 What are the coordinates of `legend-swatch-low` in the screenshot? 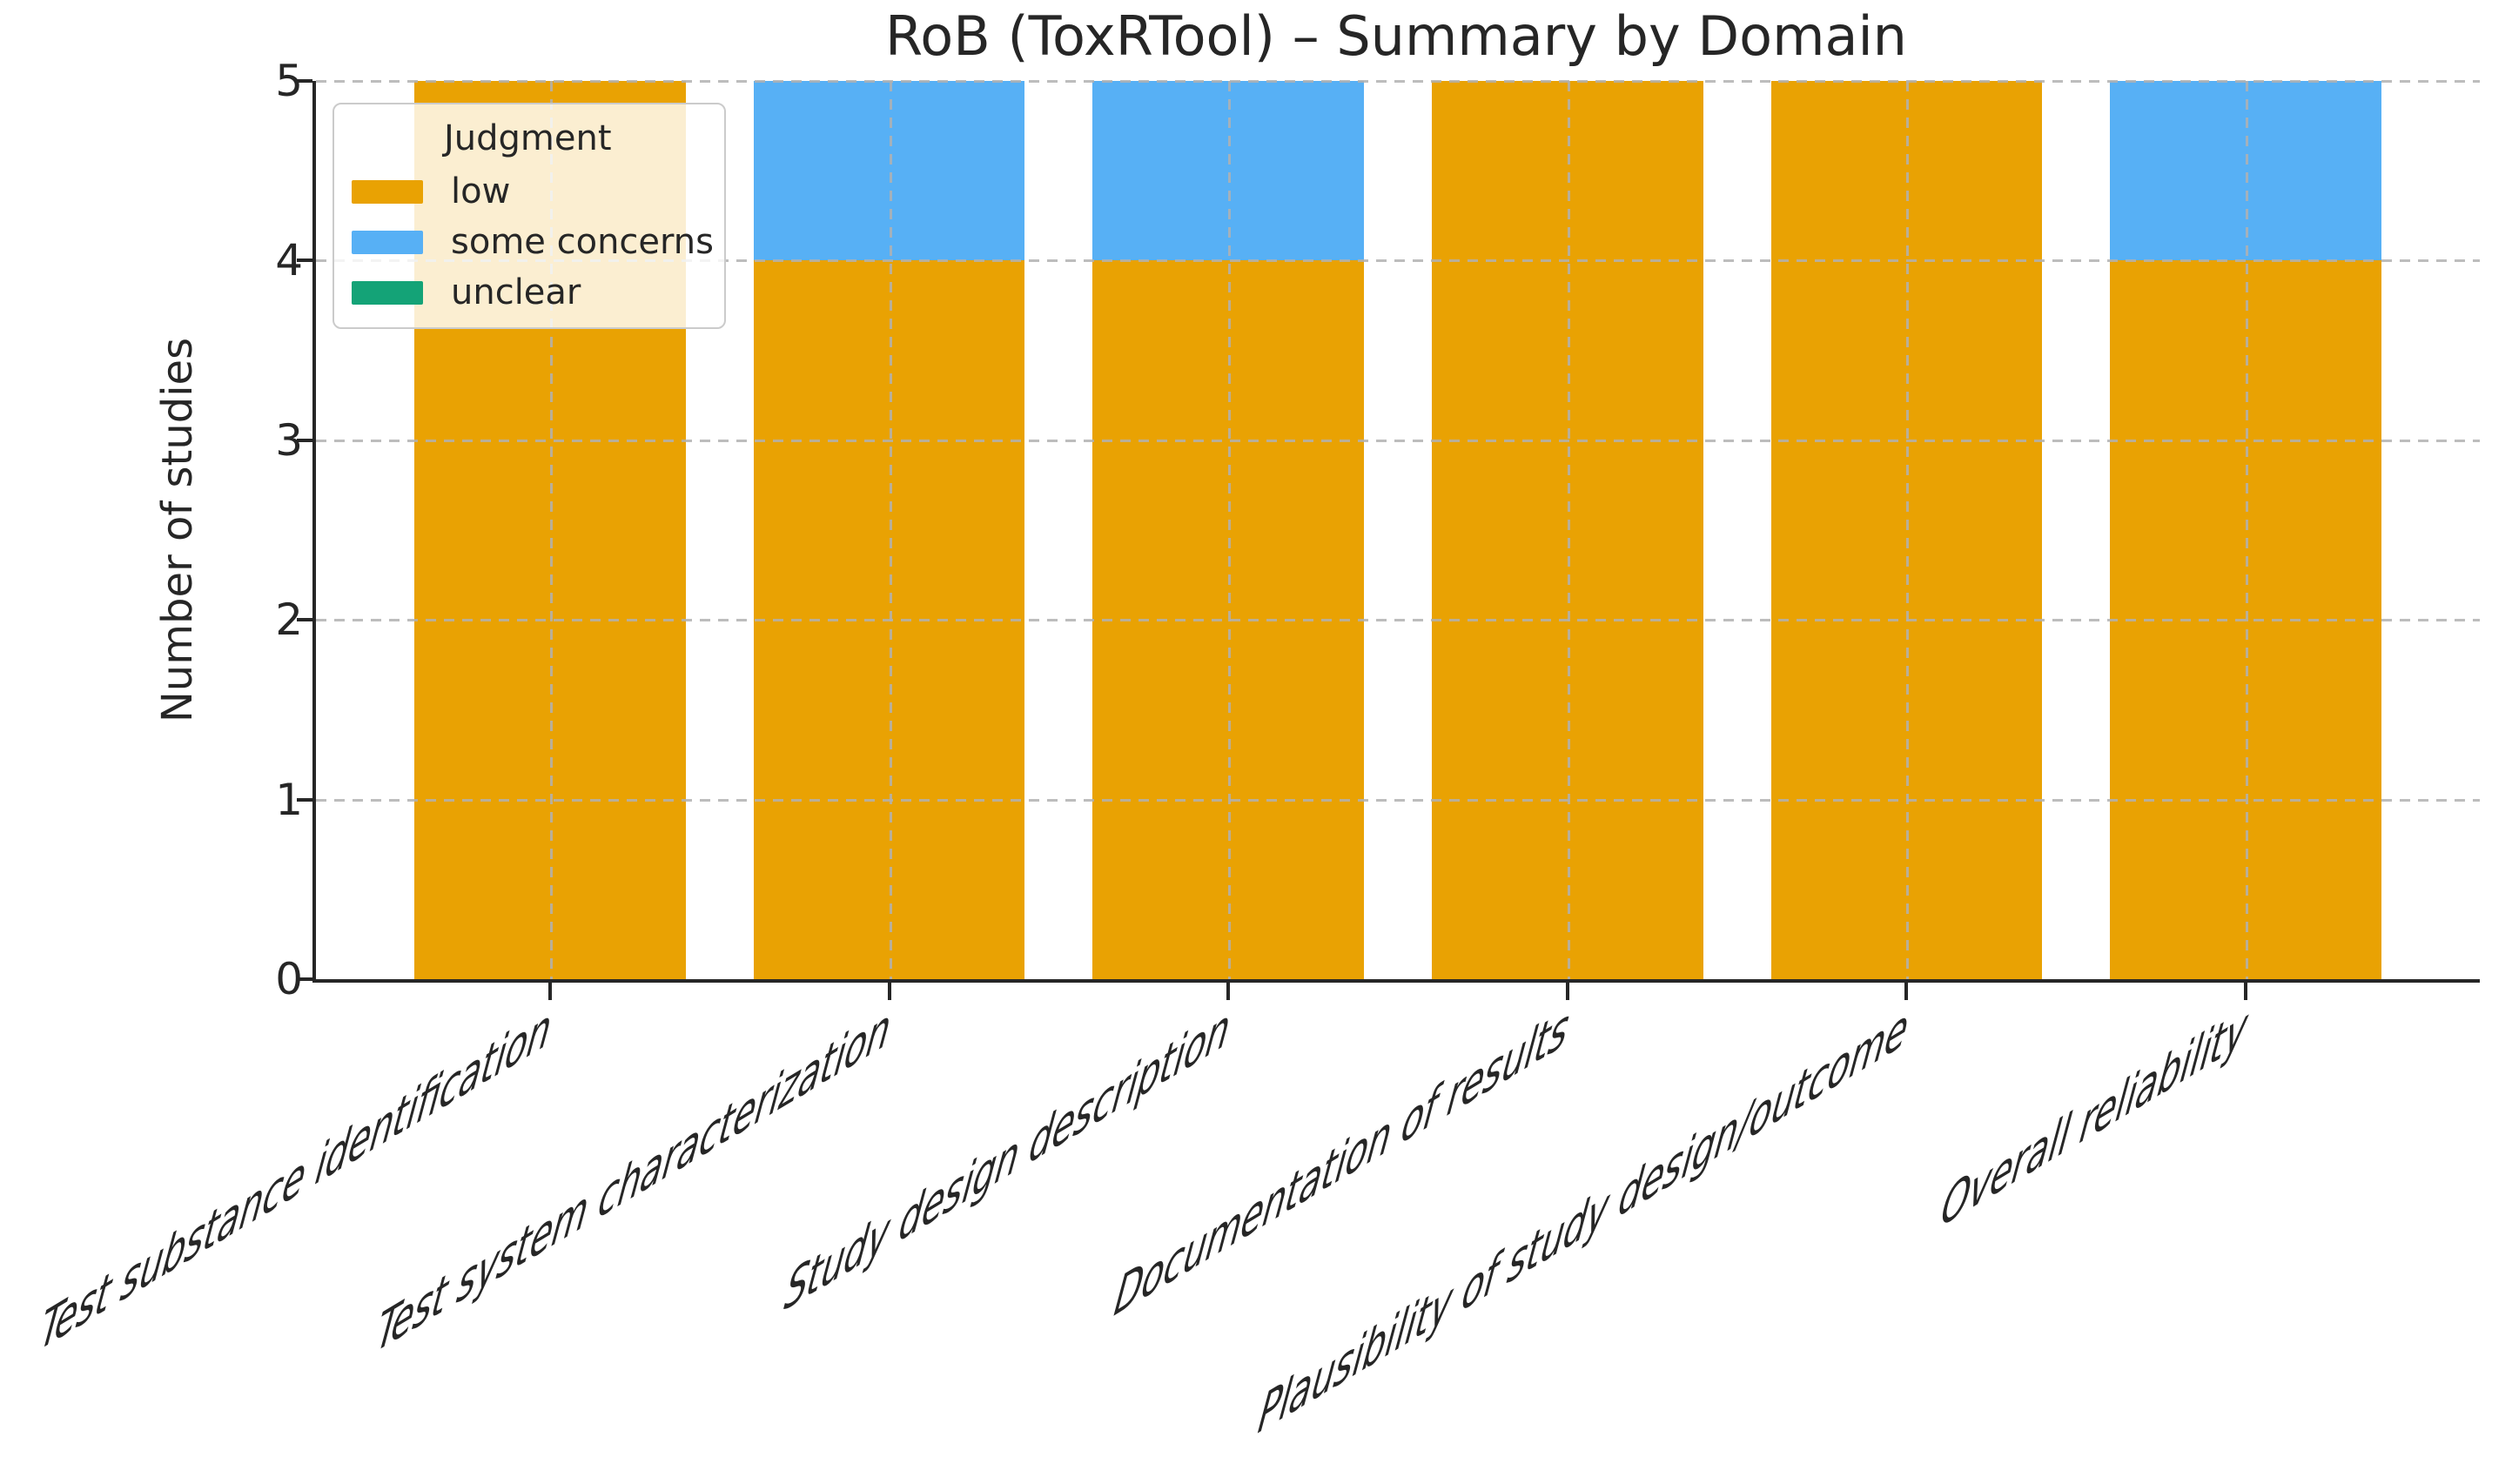 It's located at (387, 191).